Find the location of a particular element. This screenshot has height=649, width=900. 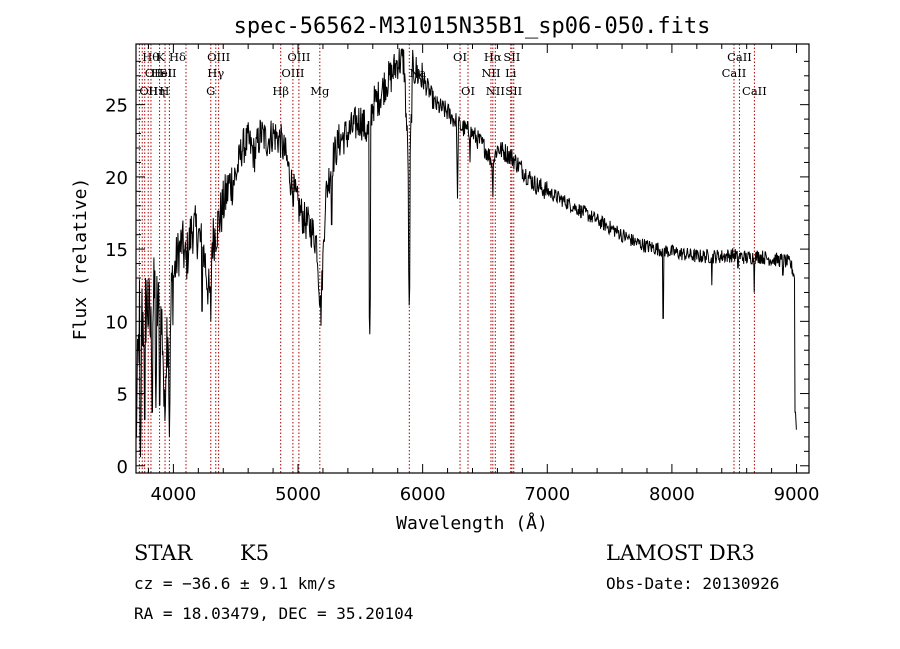

y-axis-label: Flux (relative) is located at coordinates (80, 259).